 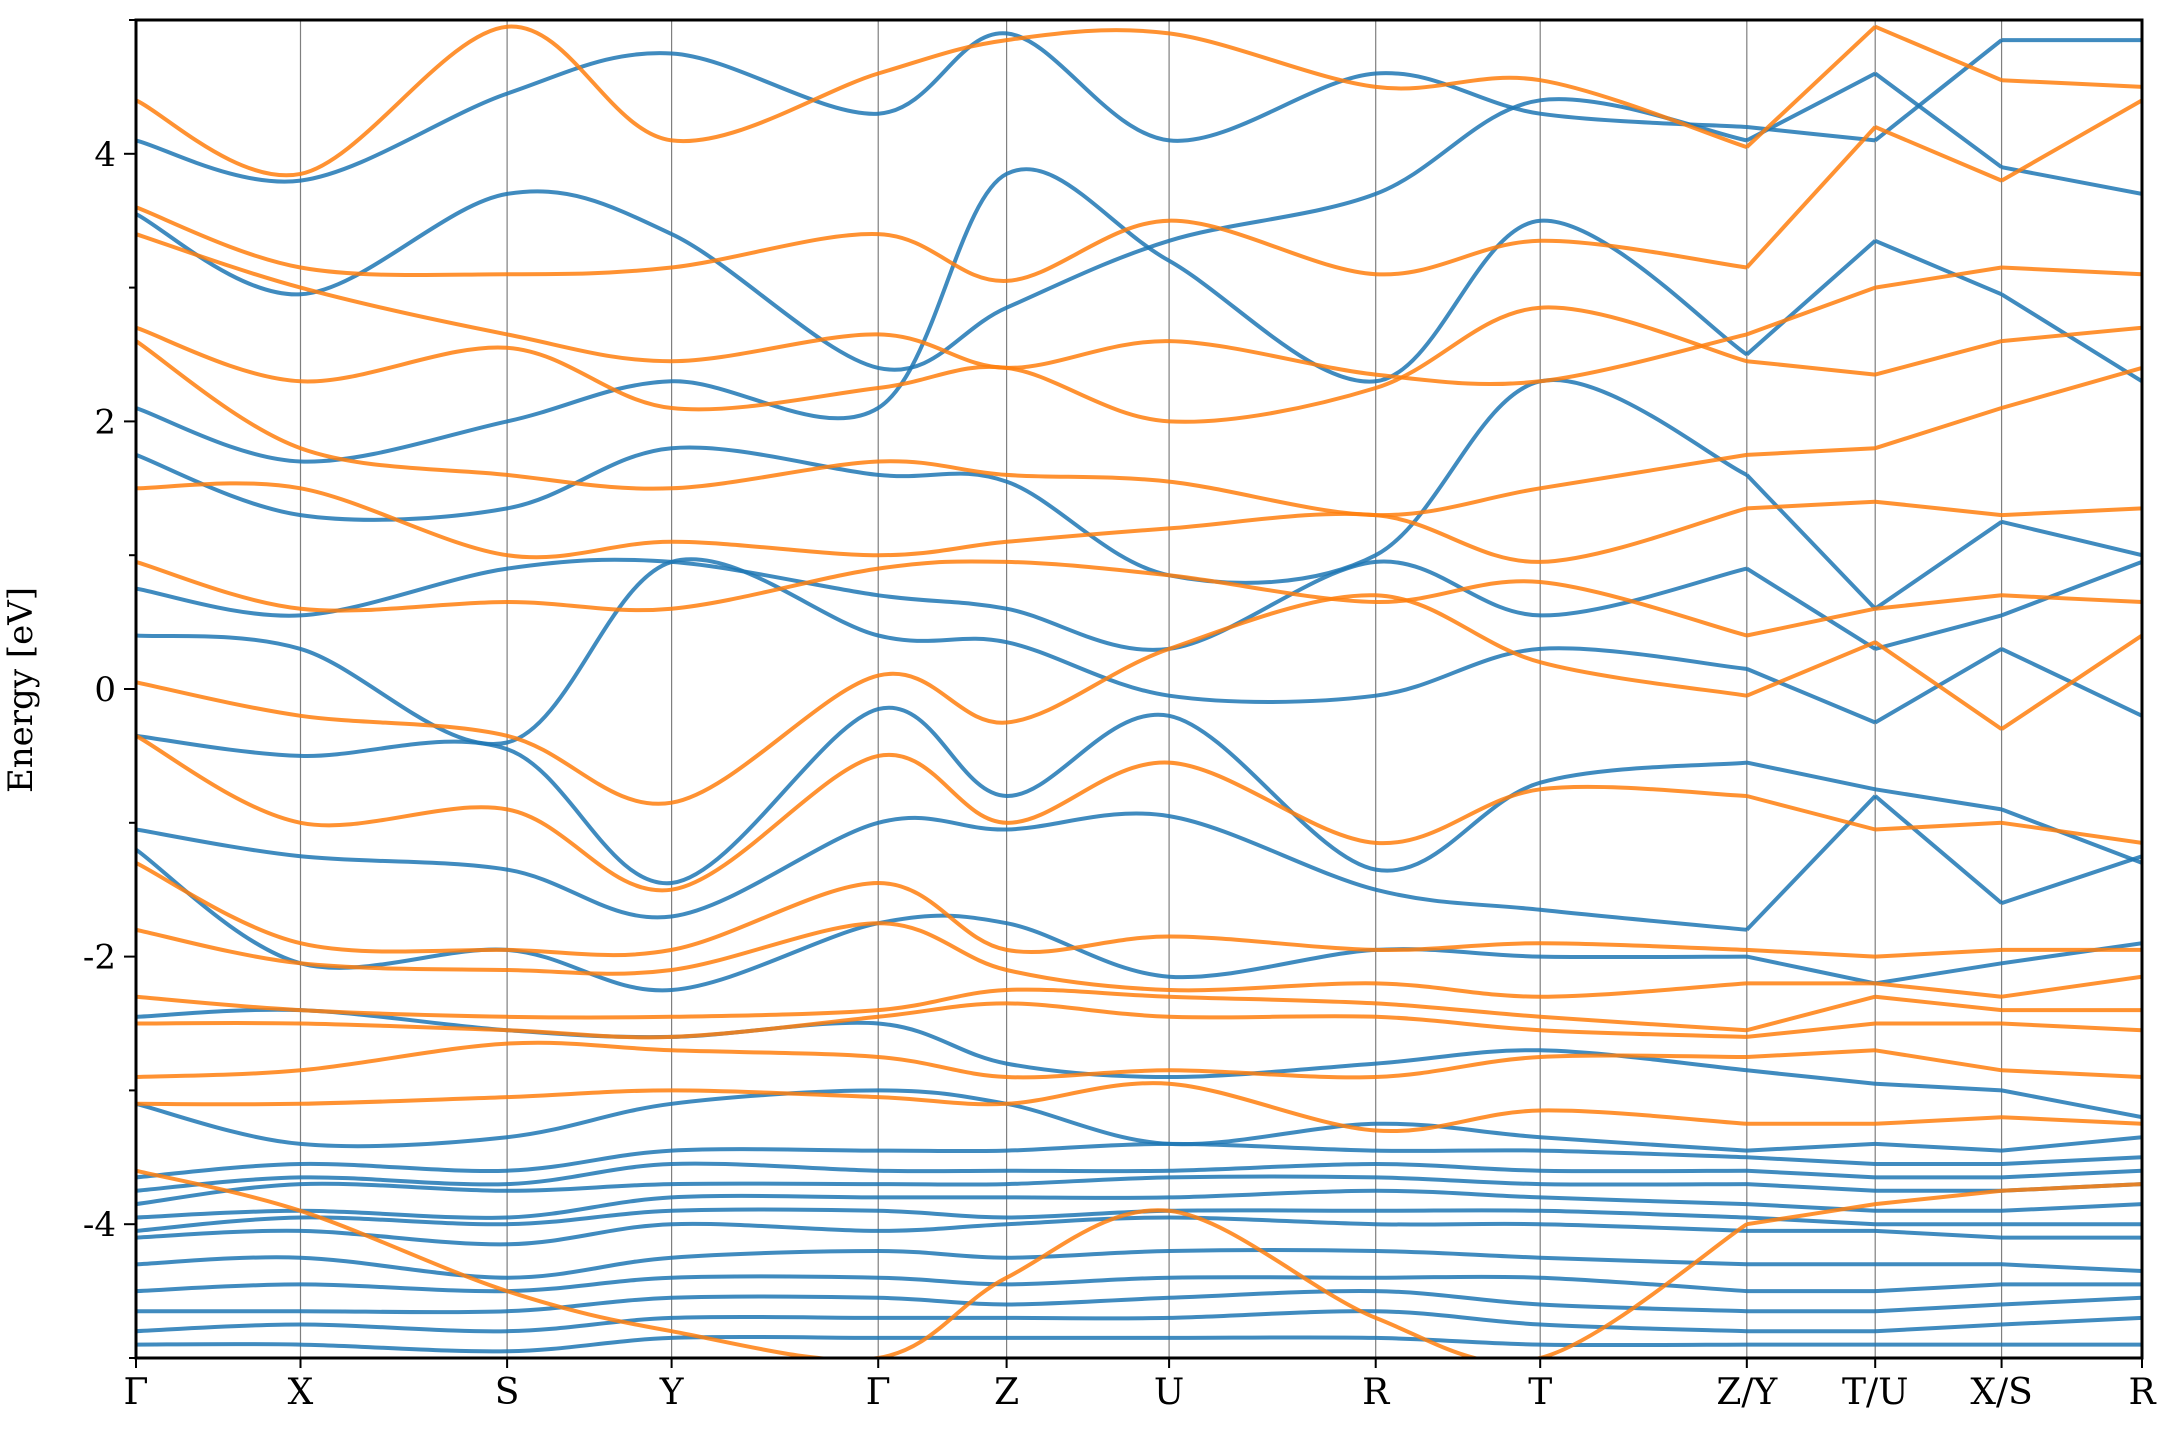 What do you see at coordinates (507, 1392) in the screenshot?
I see `x-tick-label: S` at bounding box center [507, 1392].